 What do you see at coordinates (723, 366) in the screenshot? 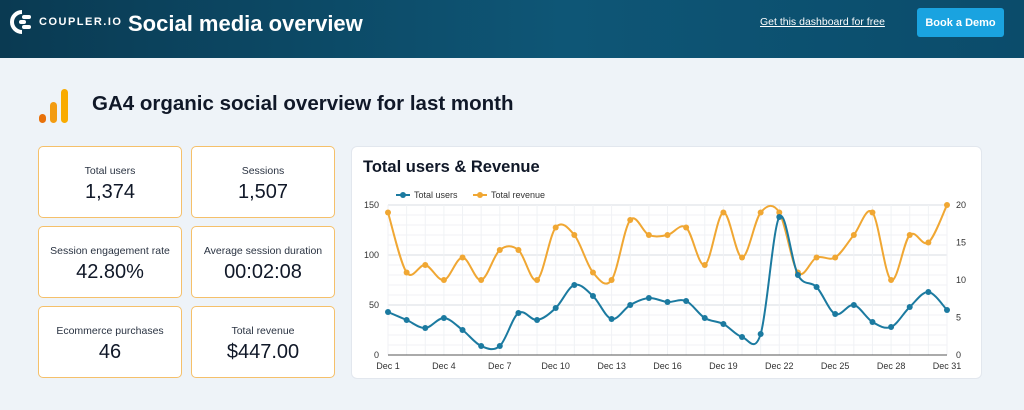
I see `x-tick-label: Dec 19` at bounding box center [723, 366].